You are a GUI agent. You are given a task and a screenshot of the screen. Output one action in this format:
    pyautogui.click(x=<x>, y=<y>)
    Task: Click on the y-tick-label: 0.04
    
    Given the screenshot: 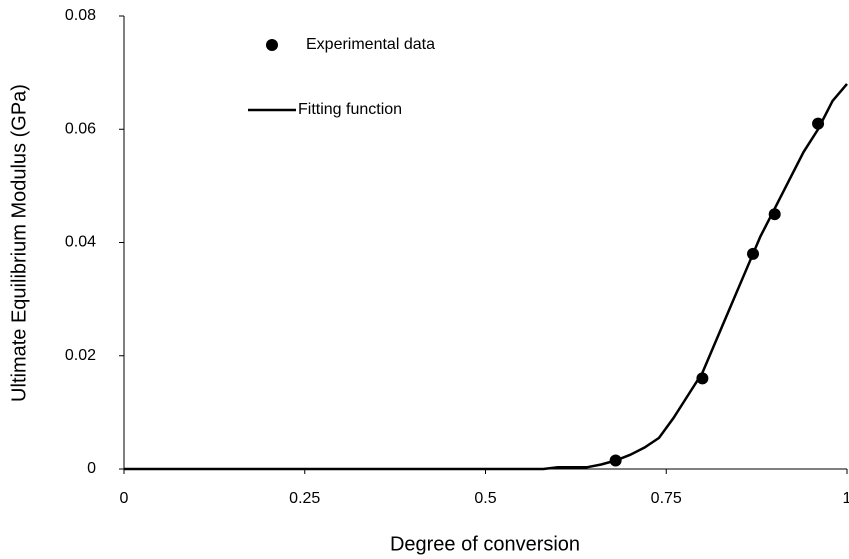 What is the action you would take?
    pyautogui.click(x=80, y=242)
    